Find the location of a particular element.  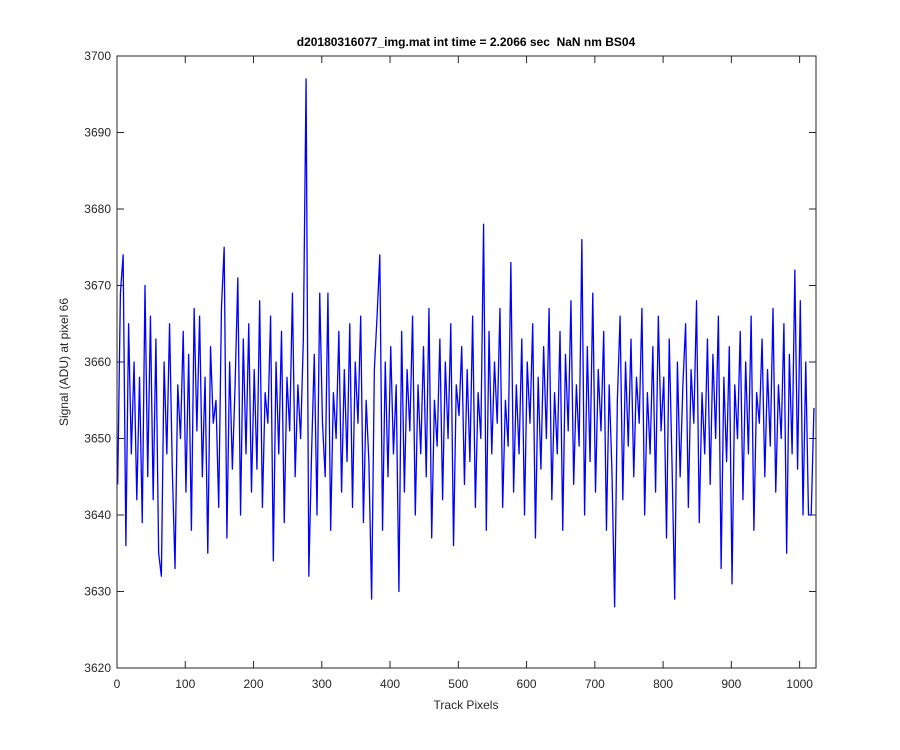

y-tick-label: 3670 is located at coordinates (97, 286).